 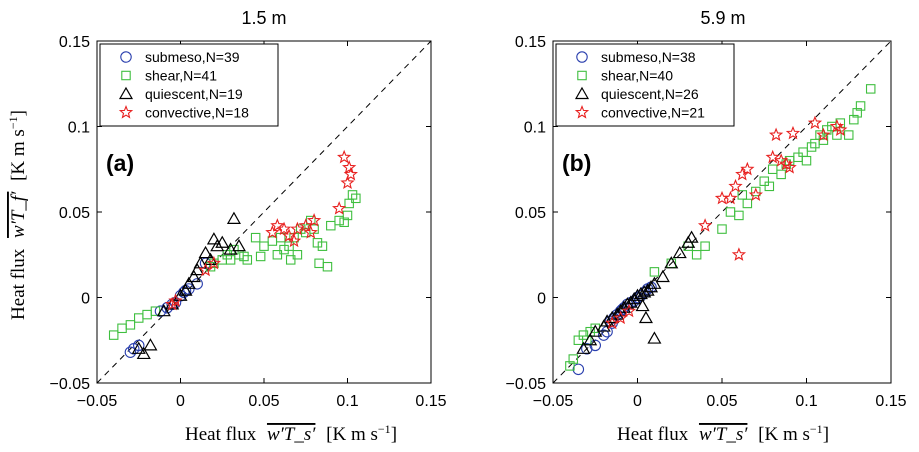 I want to click on panel-b-title: 5.9 m, so click(x=722, y=18).